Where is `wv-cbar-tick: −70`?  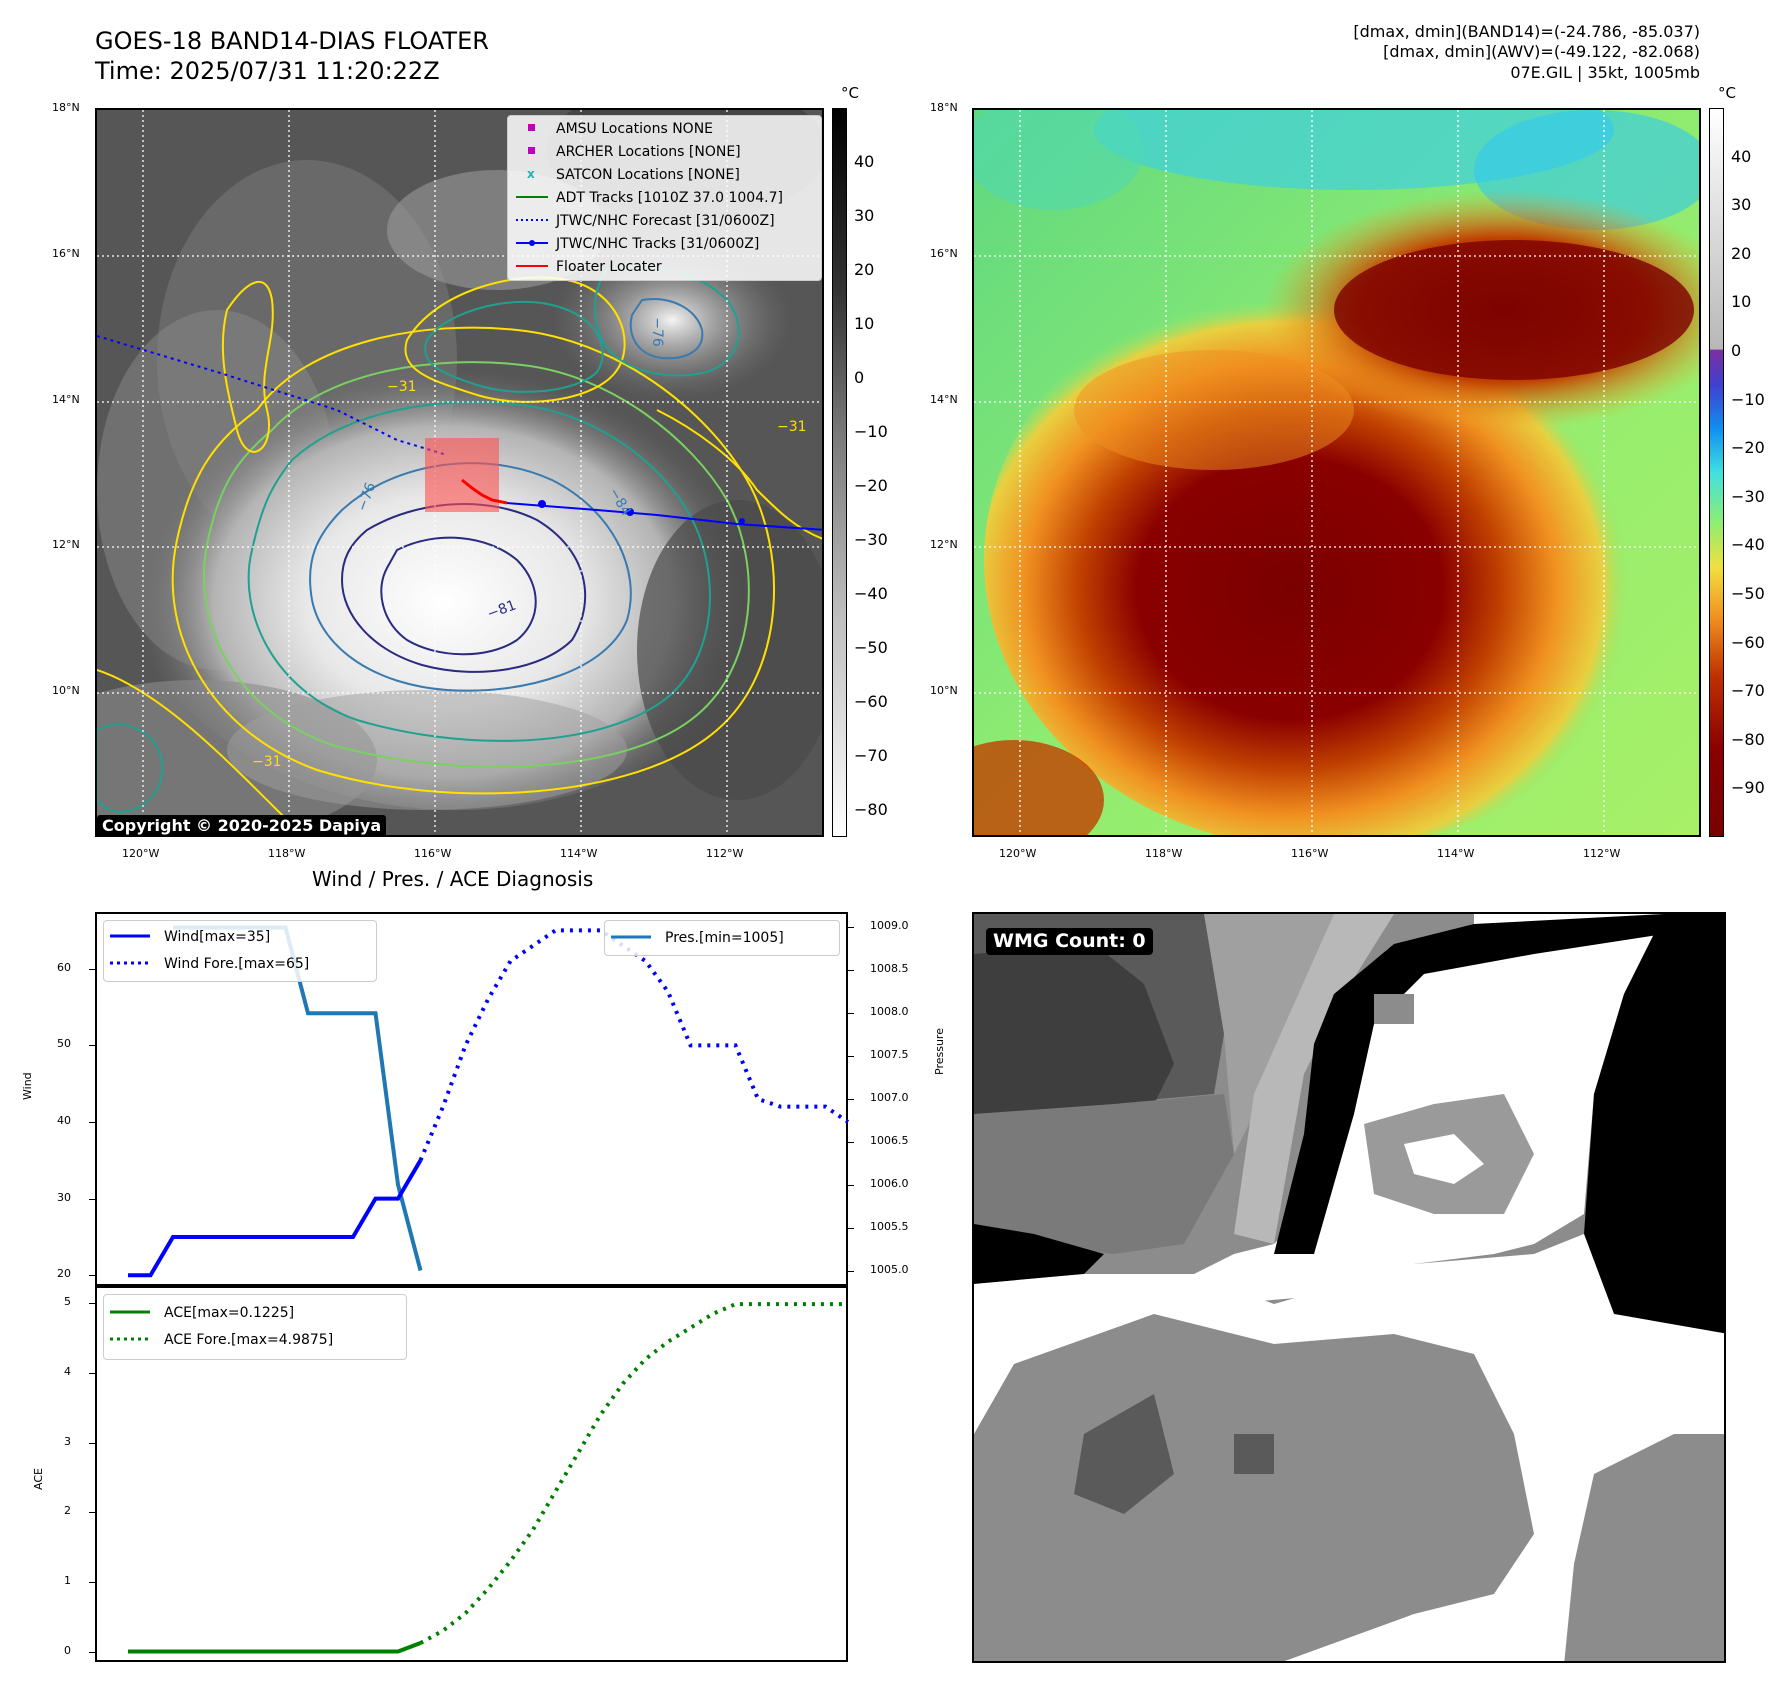 wv-cbar-tick: −70 is located at coordinates (1748, 691).